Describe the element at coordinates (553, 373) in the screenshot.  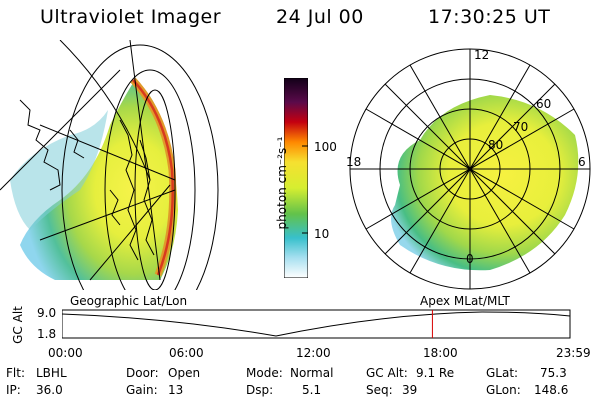
I see `param-glat-value: 75.3` at that location.